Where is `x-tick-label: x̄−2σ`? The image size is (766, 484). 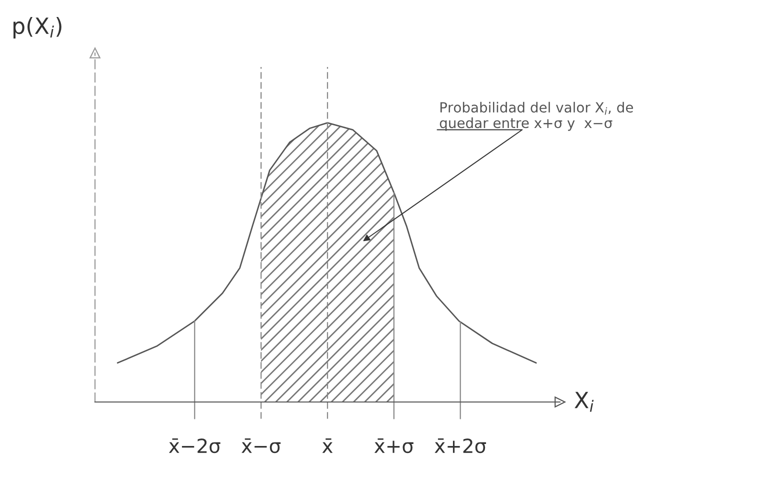
x-tick-label: x̄−2σ is located at coordinates (194, 446).